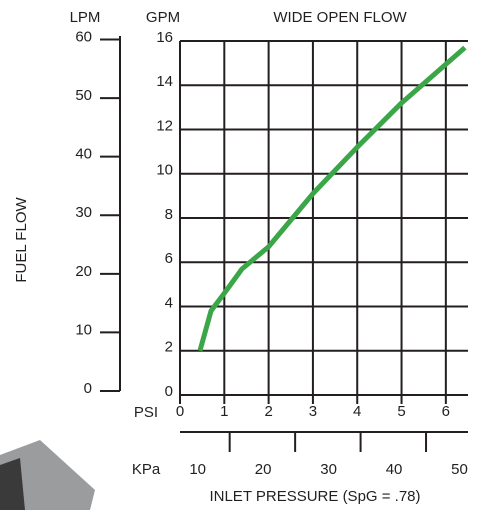 This screenshot has width=482, height=510. Describe the element at coordinates (169, 214) in the screenshot. I see `y-tick-label: 8` at that location.